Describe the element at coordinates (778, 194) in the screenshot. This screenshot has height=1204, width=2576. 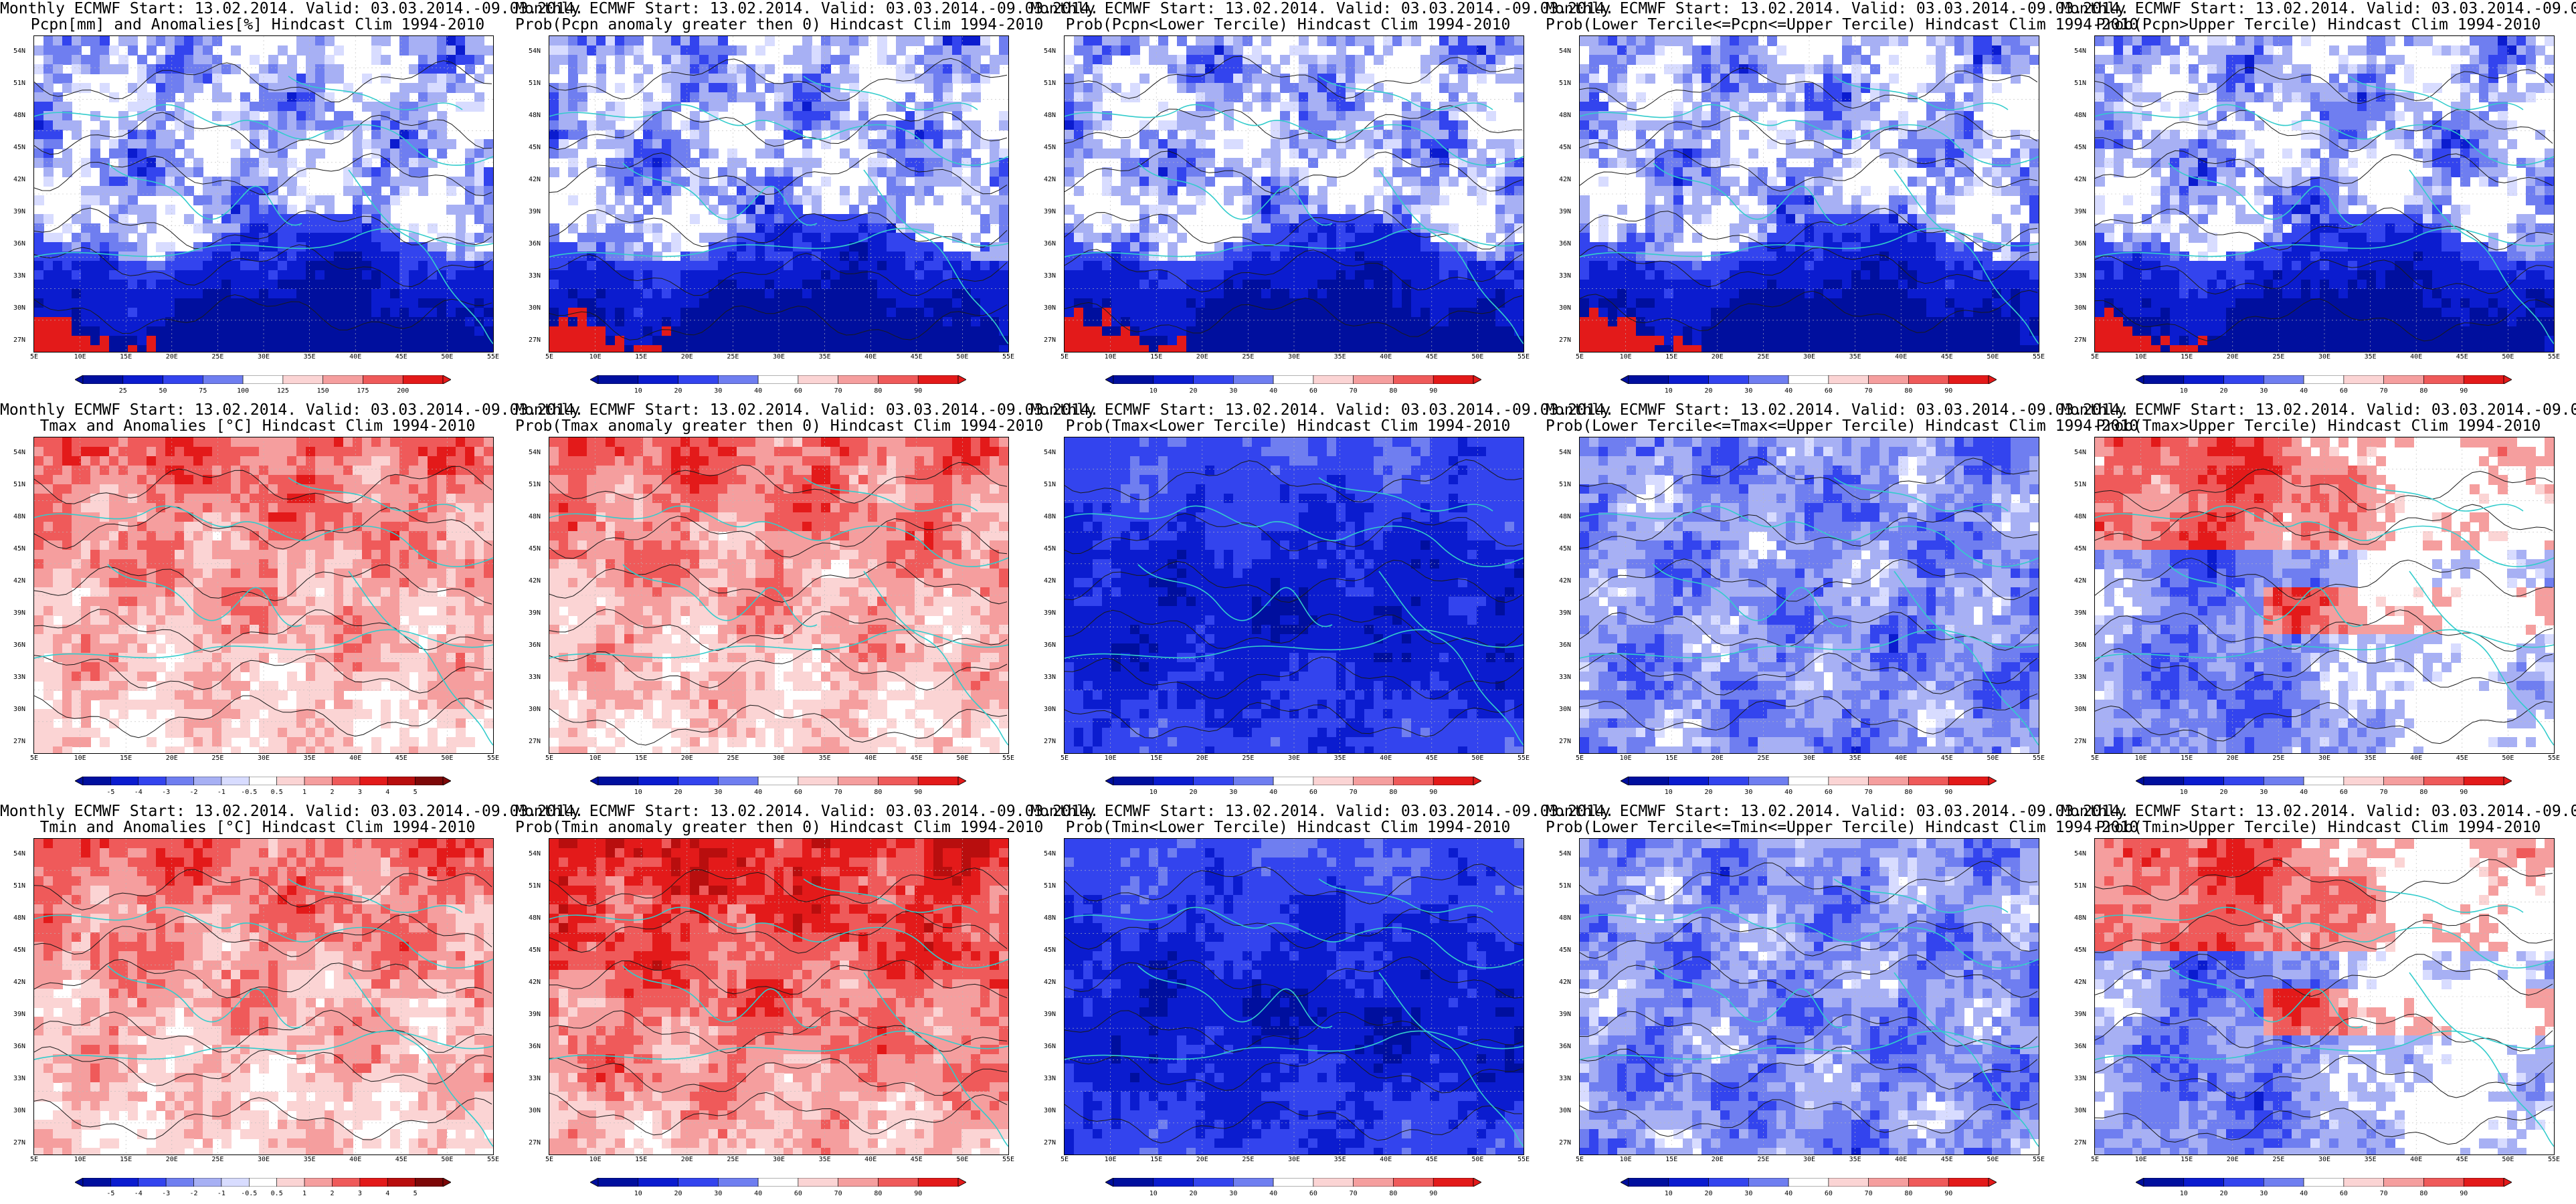
I see `map-field` at that location.